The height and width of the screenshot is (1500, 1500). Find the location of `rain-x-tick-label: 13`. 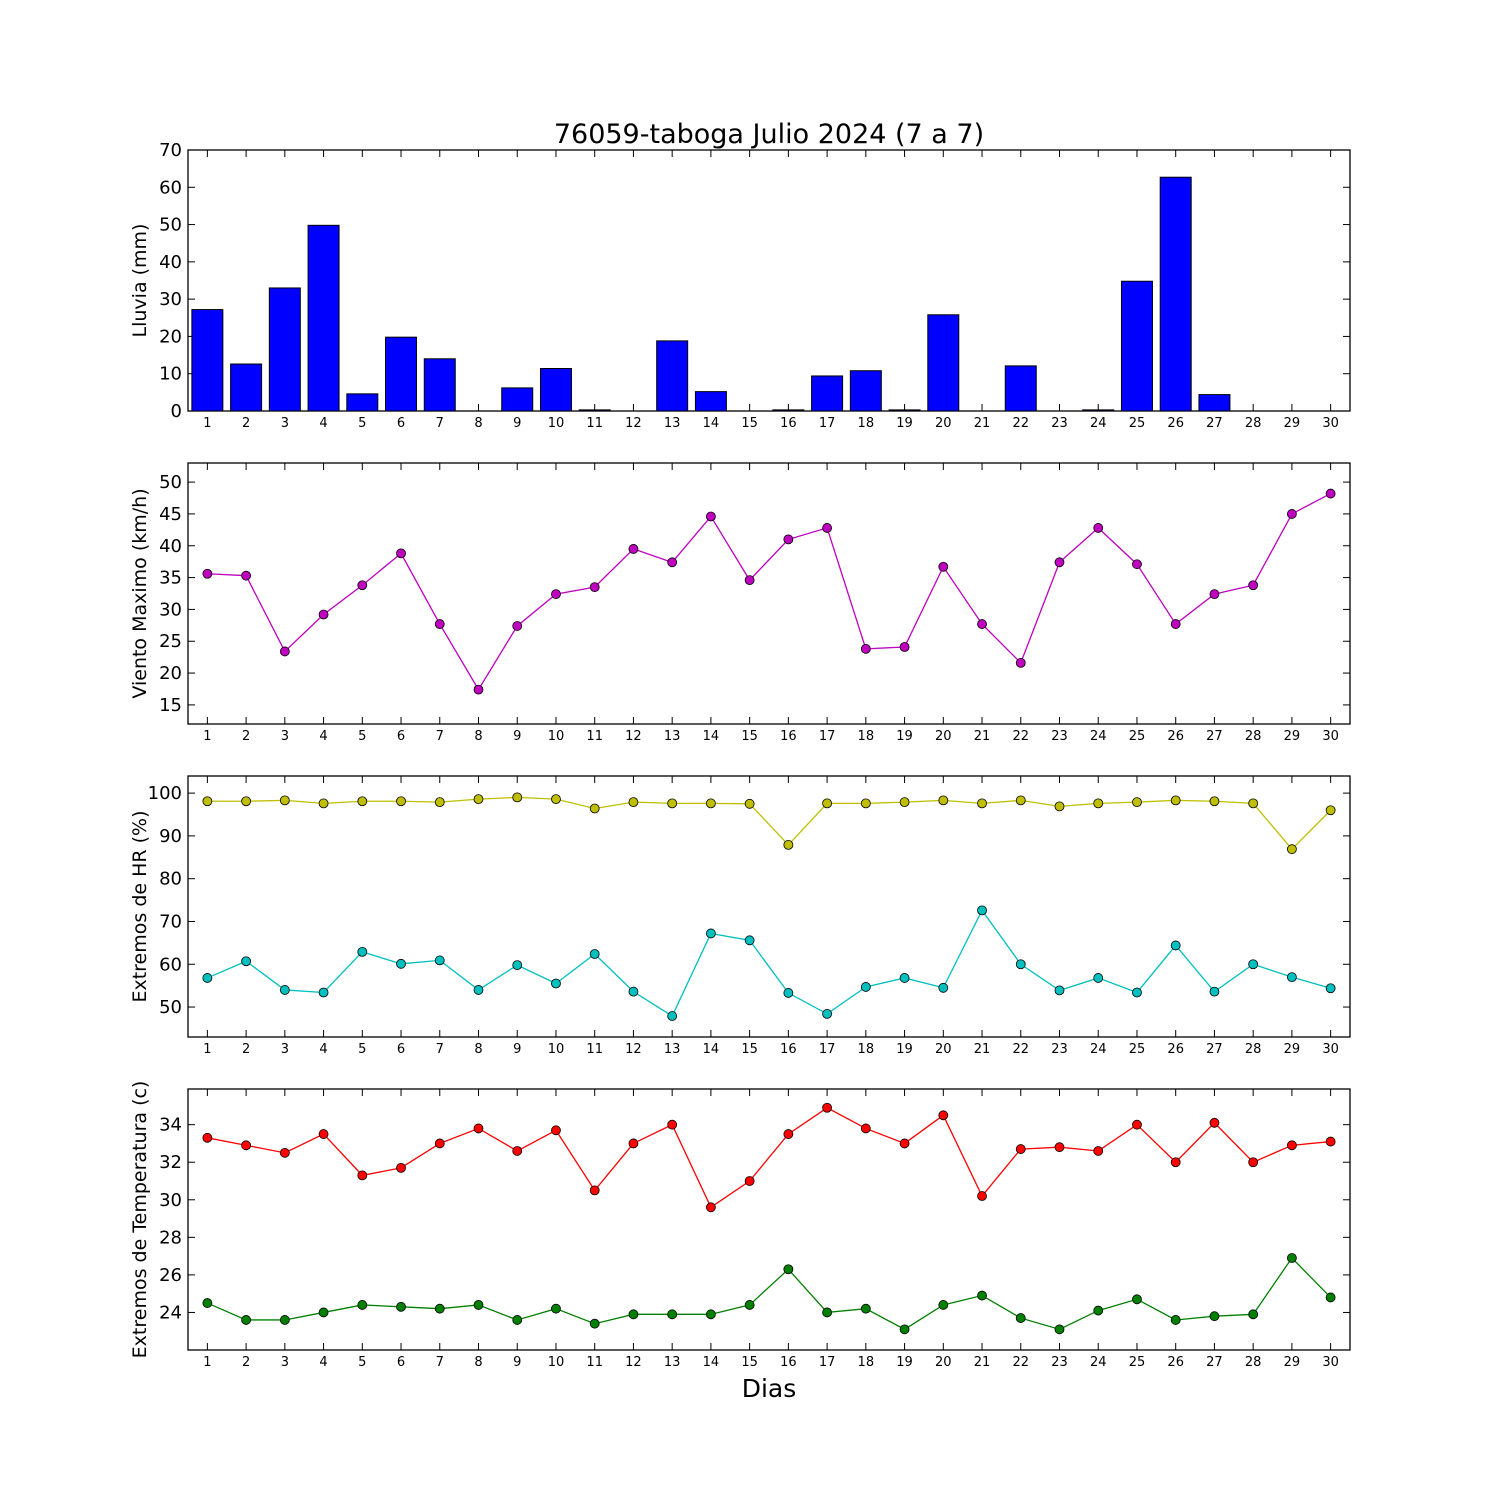

rain-x-tick-label: 13 is located at coordinates (672, 423).